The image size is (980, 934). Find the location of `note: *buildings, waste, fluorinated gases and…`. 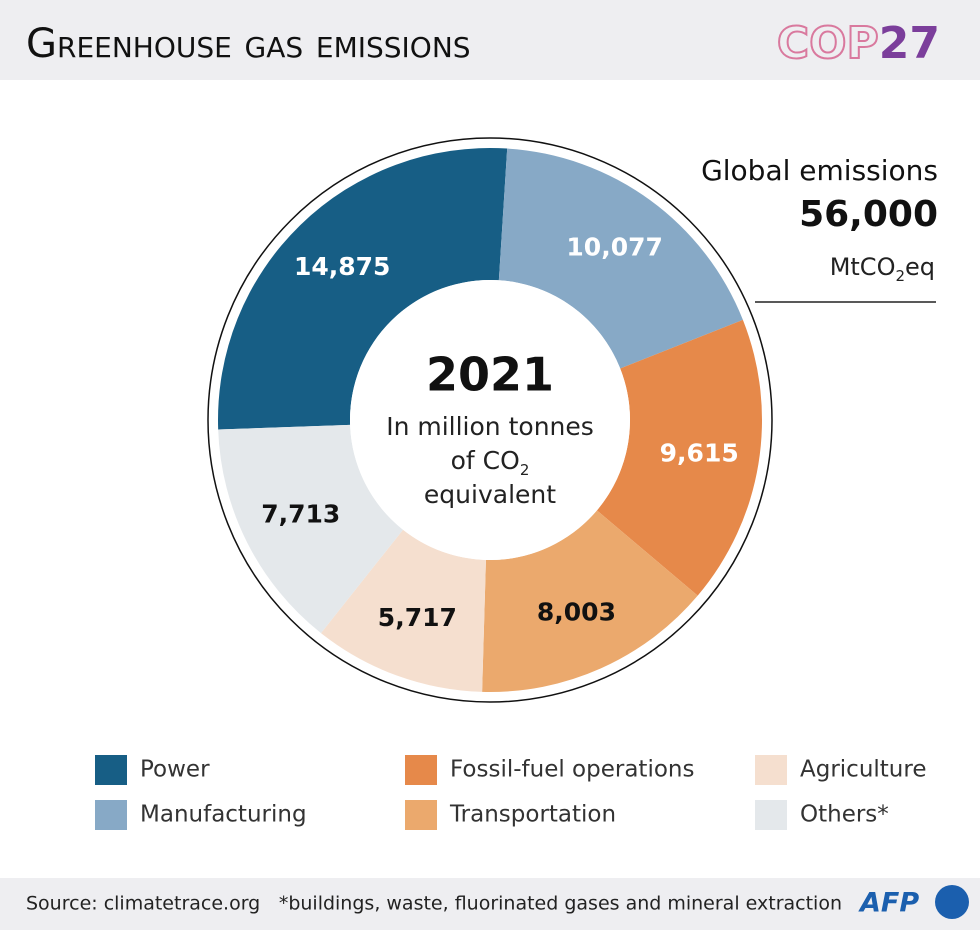

note: *buildings, waste, fluorinated gases and… is located at coordinates (560, 904).